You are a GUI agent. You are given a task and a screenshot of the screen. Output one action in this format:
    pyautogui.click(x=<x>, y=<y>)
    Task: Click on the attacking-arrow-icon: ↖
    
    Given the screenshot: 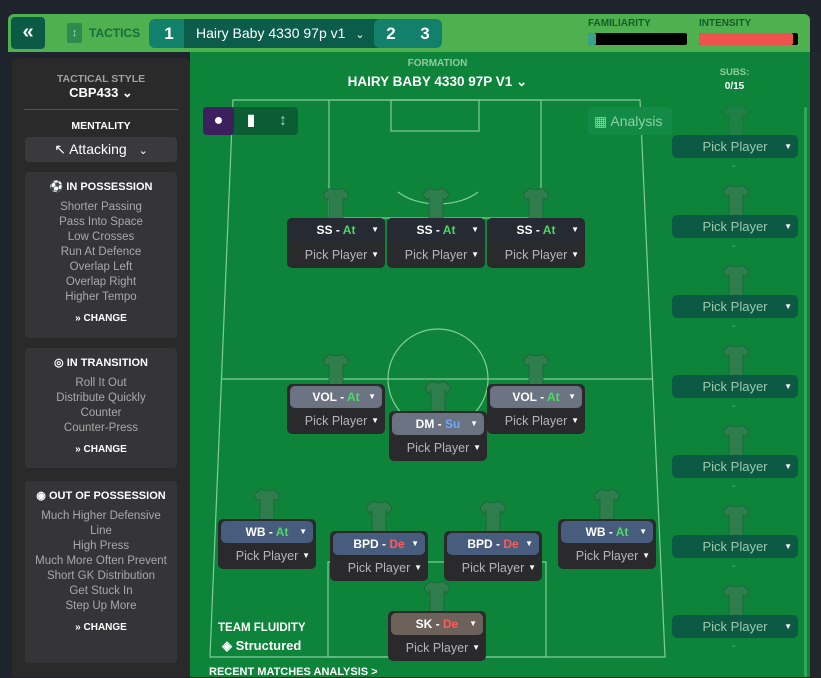 What is the action you would take?
    pyautogui.click(x=60, y=149)
    